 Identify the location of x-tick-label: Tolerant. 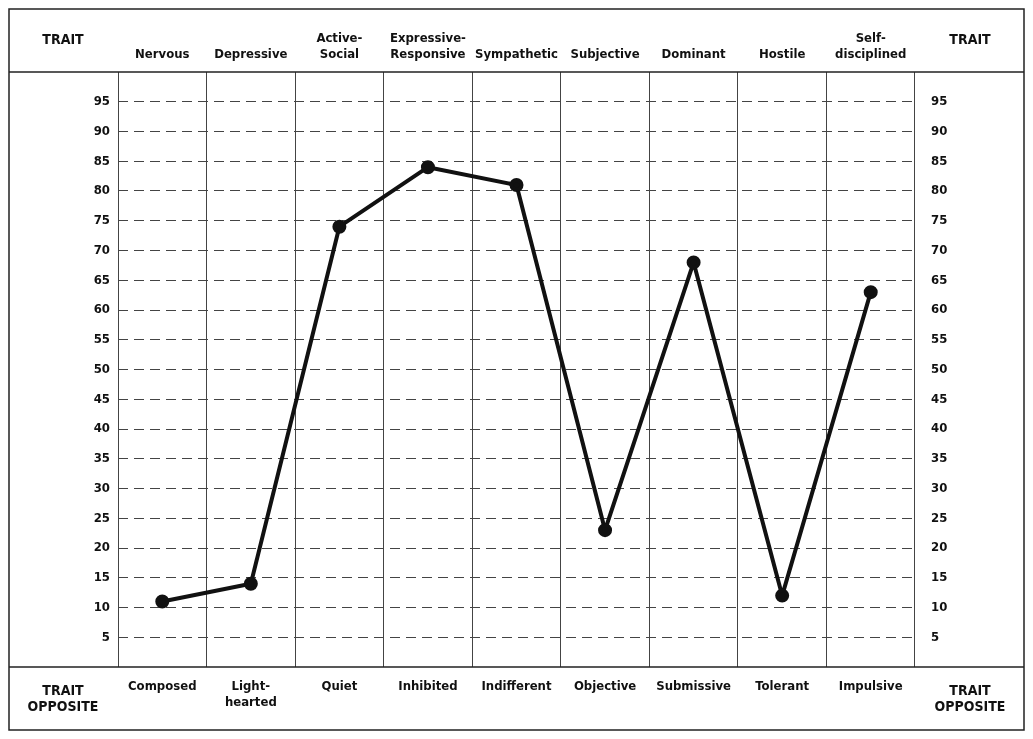
(782, 686).